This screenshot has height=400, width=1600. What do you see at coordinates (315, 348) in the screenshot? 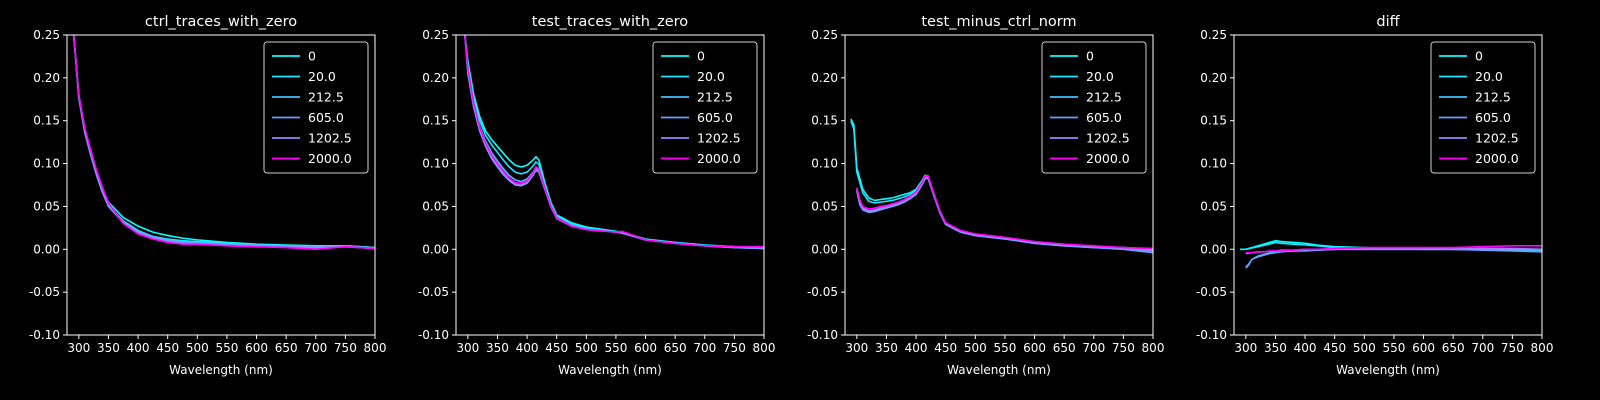
I see `x-tick-label: 700` at bounding box center [315, 348].